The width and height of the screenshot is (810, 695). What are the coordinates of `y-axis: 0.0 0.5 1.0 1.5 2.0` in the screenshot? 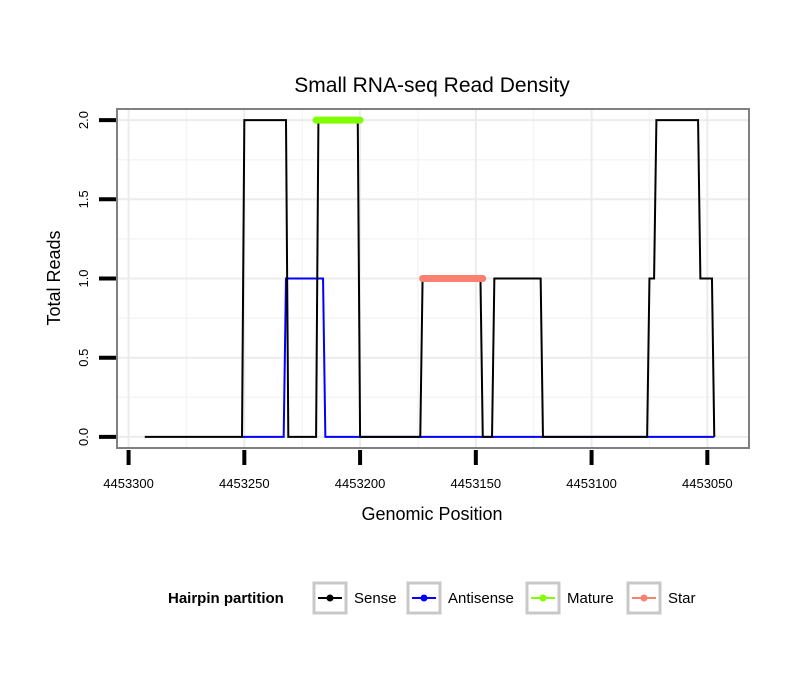 It's located at (96, 278).